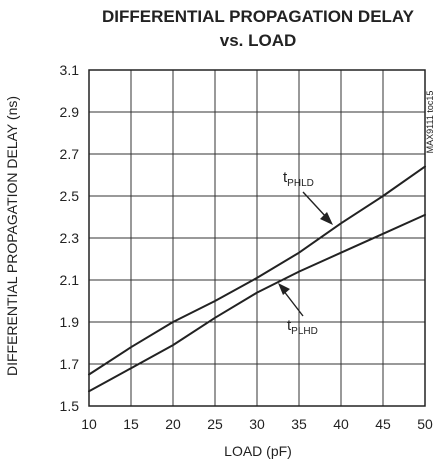  I want to click on annotation-tplhd-sub: PLHD, so click(304, 331).